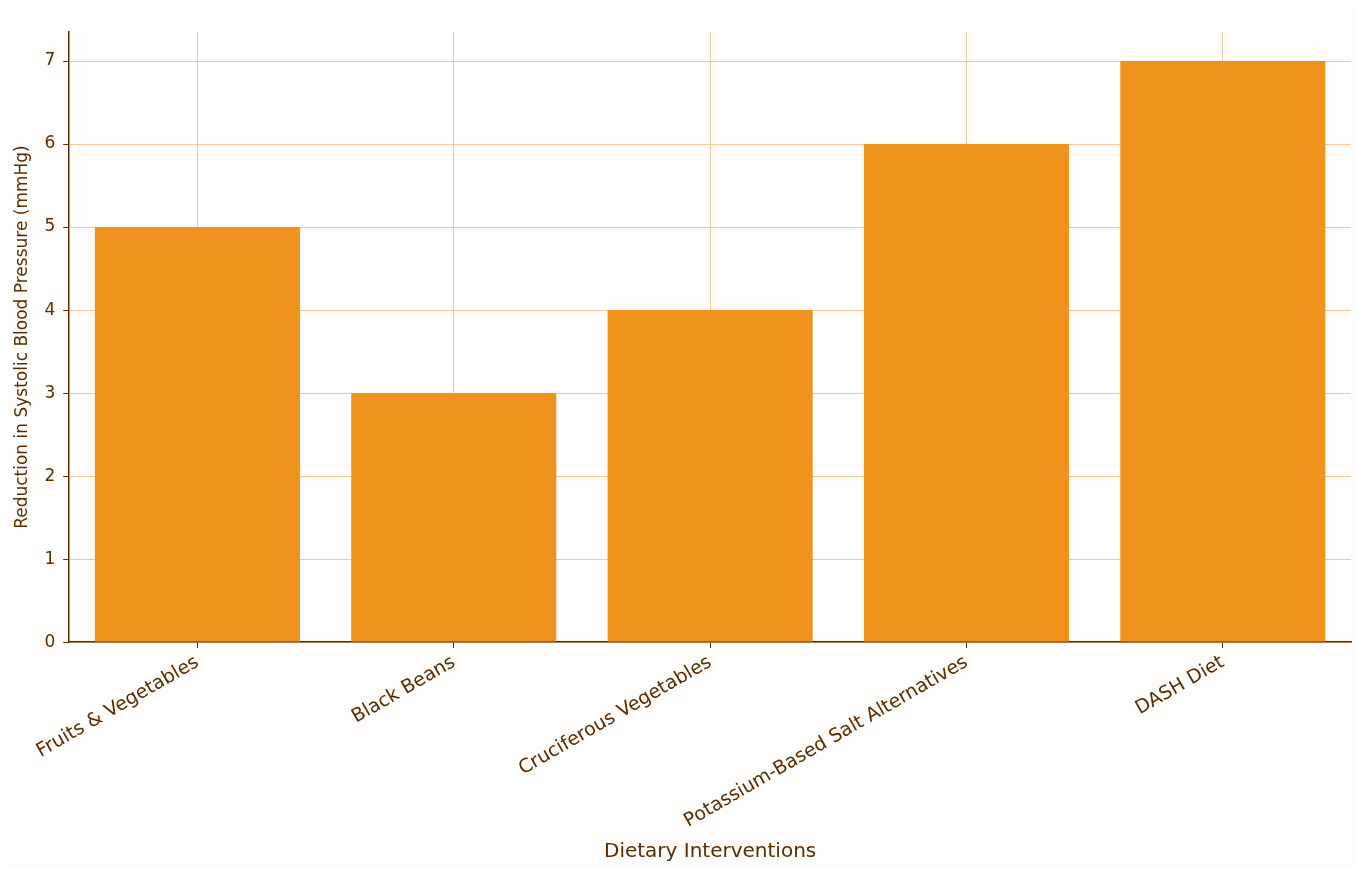  I want to click on y-tick-label: 2, so click(50, 474).